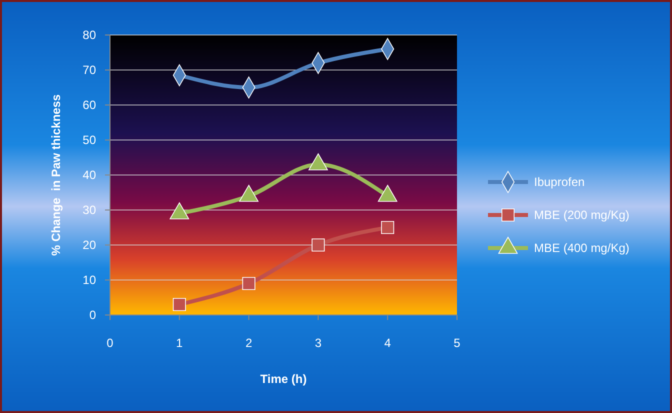  I want to click on y-tick-label: 20, so click(89, 245).